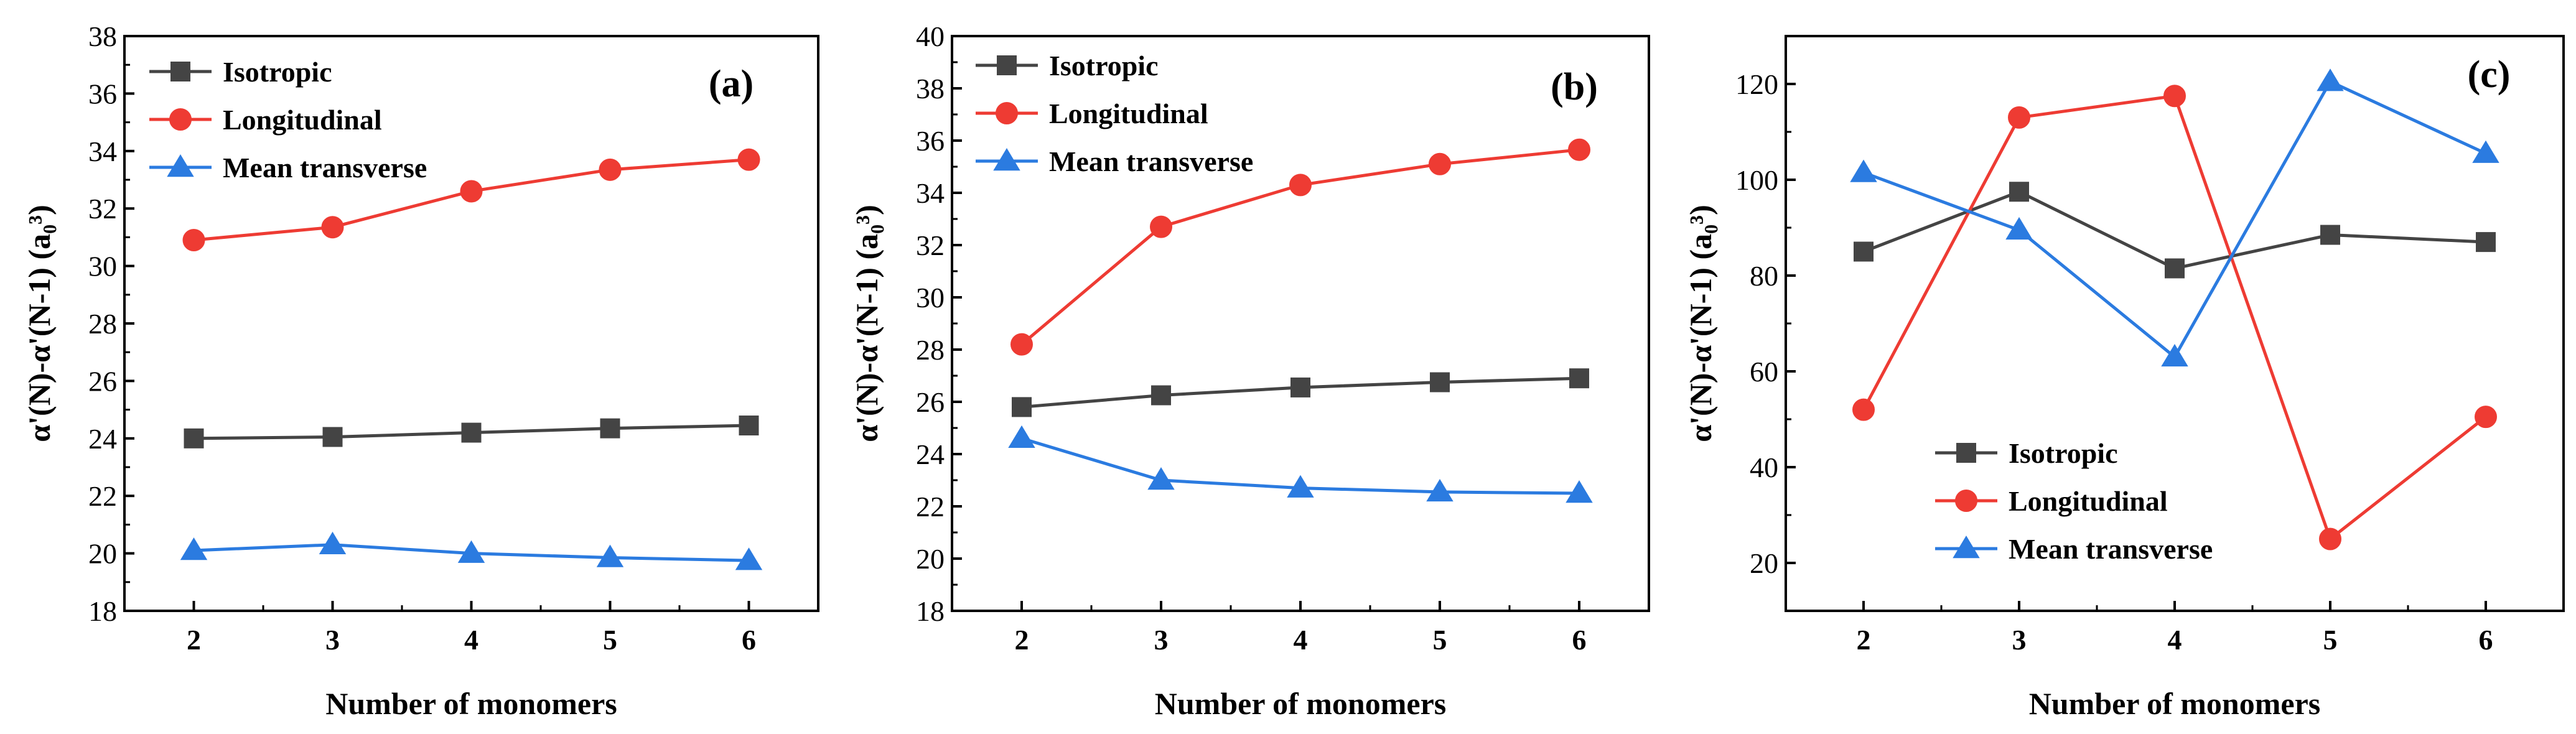  I want to click on y-tick-label: 100, so click(1757, 180).